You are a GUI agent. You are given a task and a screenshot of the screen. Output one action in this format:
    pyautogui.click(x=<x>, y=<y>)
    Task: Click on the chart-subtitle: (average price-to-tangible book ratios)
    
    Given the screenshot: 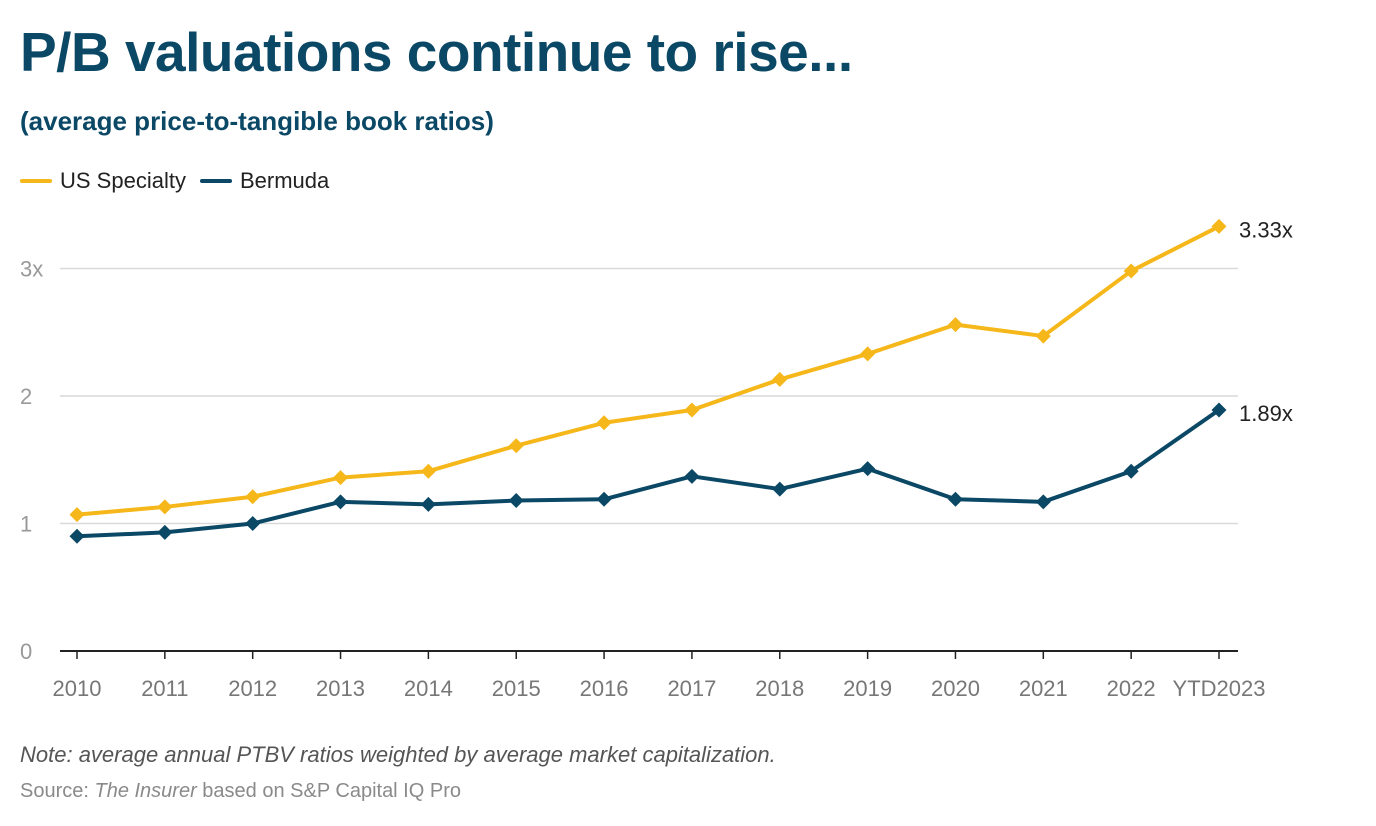 What is the action you would take?
    pyautogui.click(x=257, y=121)
    